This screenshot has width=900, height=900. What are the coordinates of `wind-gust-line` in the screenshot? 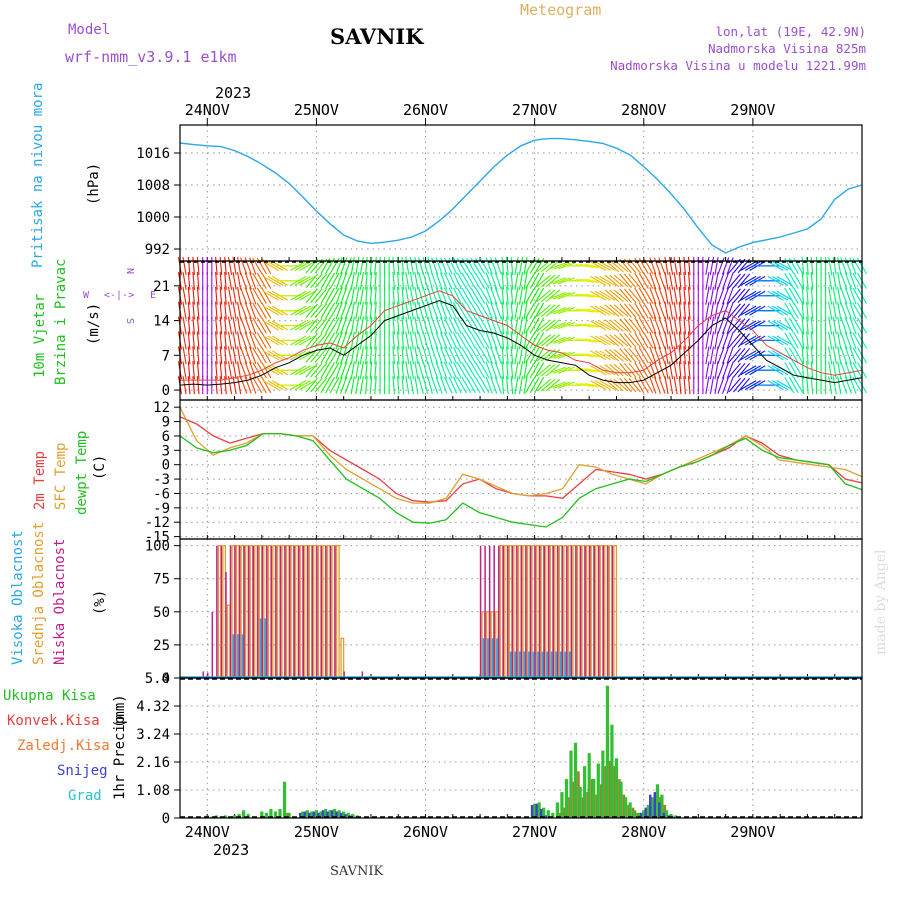 It's located at (521, 335).